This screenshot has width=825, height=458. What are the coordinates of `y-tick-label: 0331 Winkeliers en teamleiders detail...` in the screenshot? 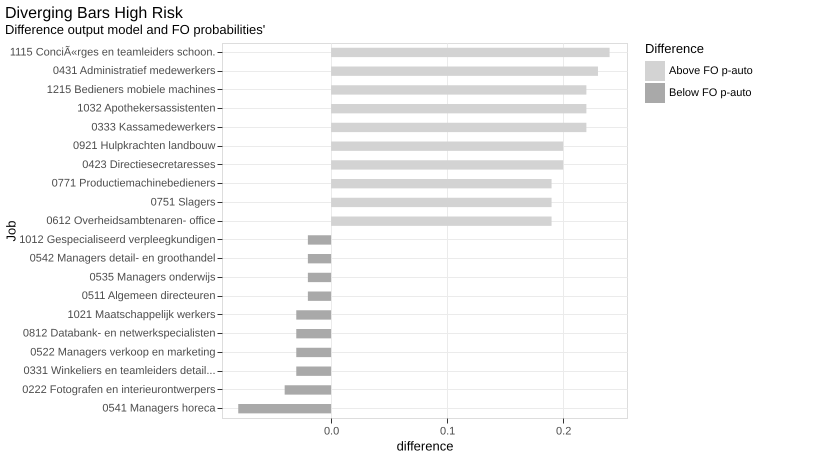 It's located at (120, 371).